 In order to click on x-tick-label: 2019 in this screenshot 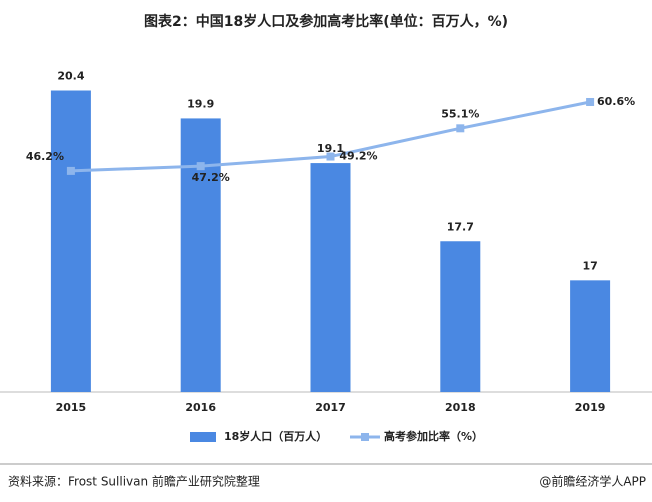, I will do `click(590, 407)`.